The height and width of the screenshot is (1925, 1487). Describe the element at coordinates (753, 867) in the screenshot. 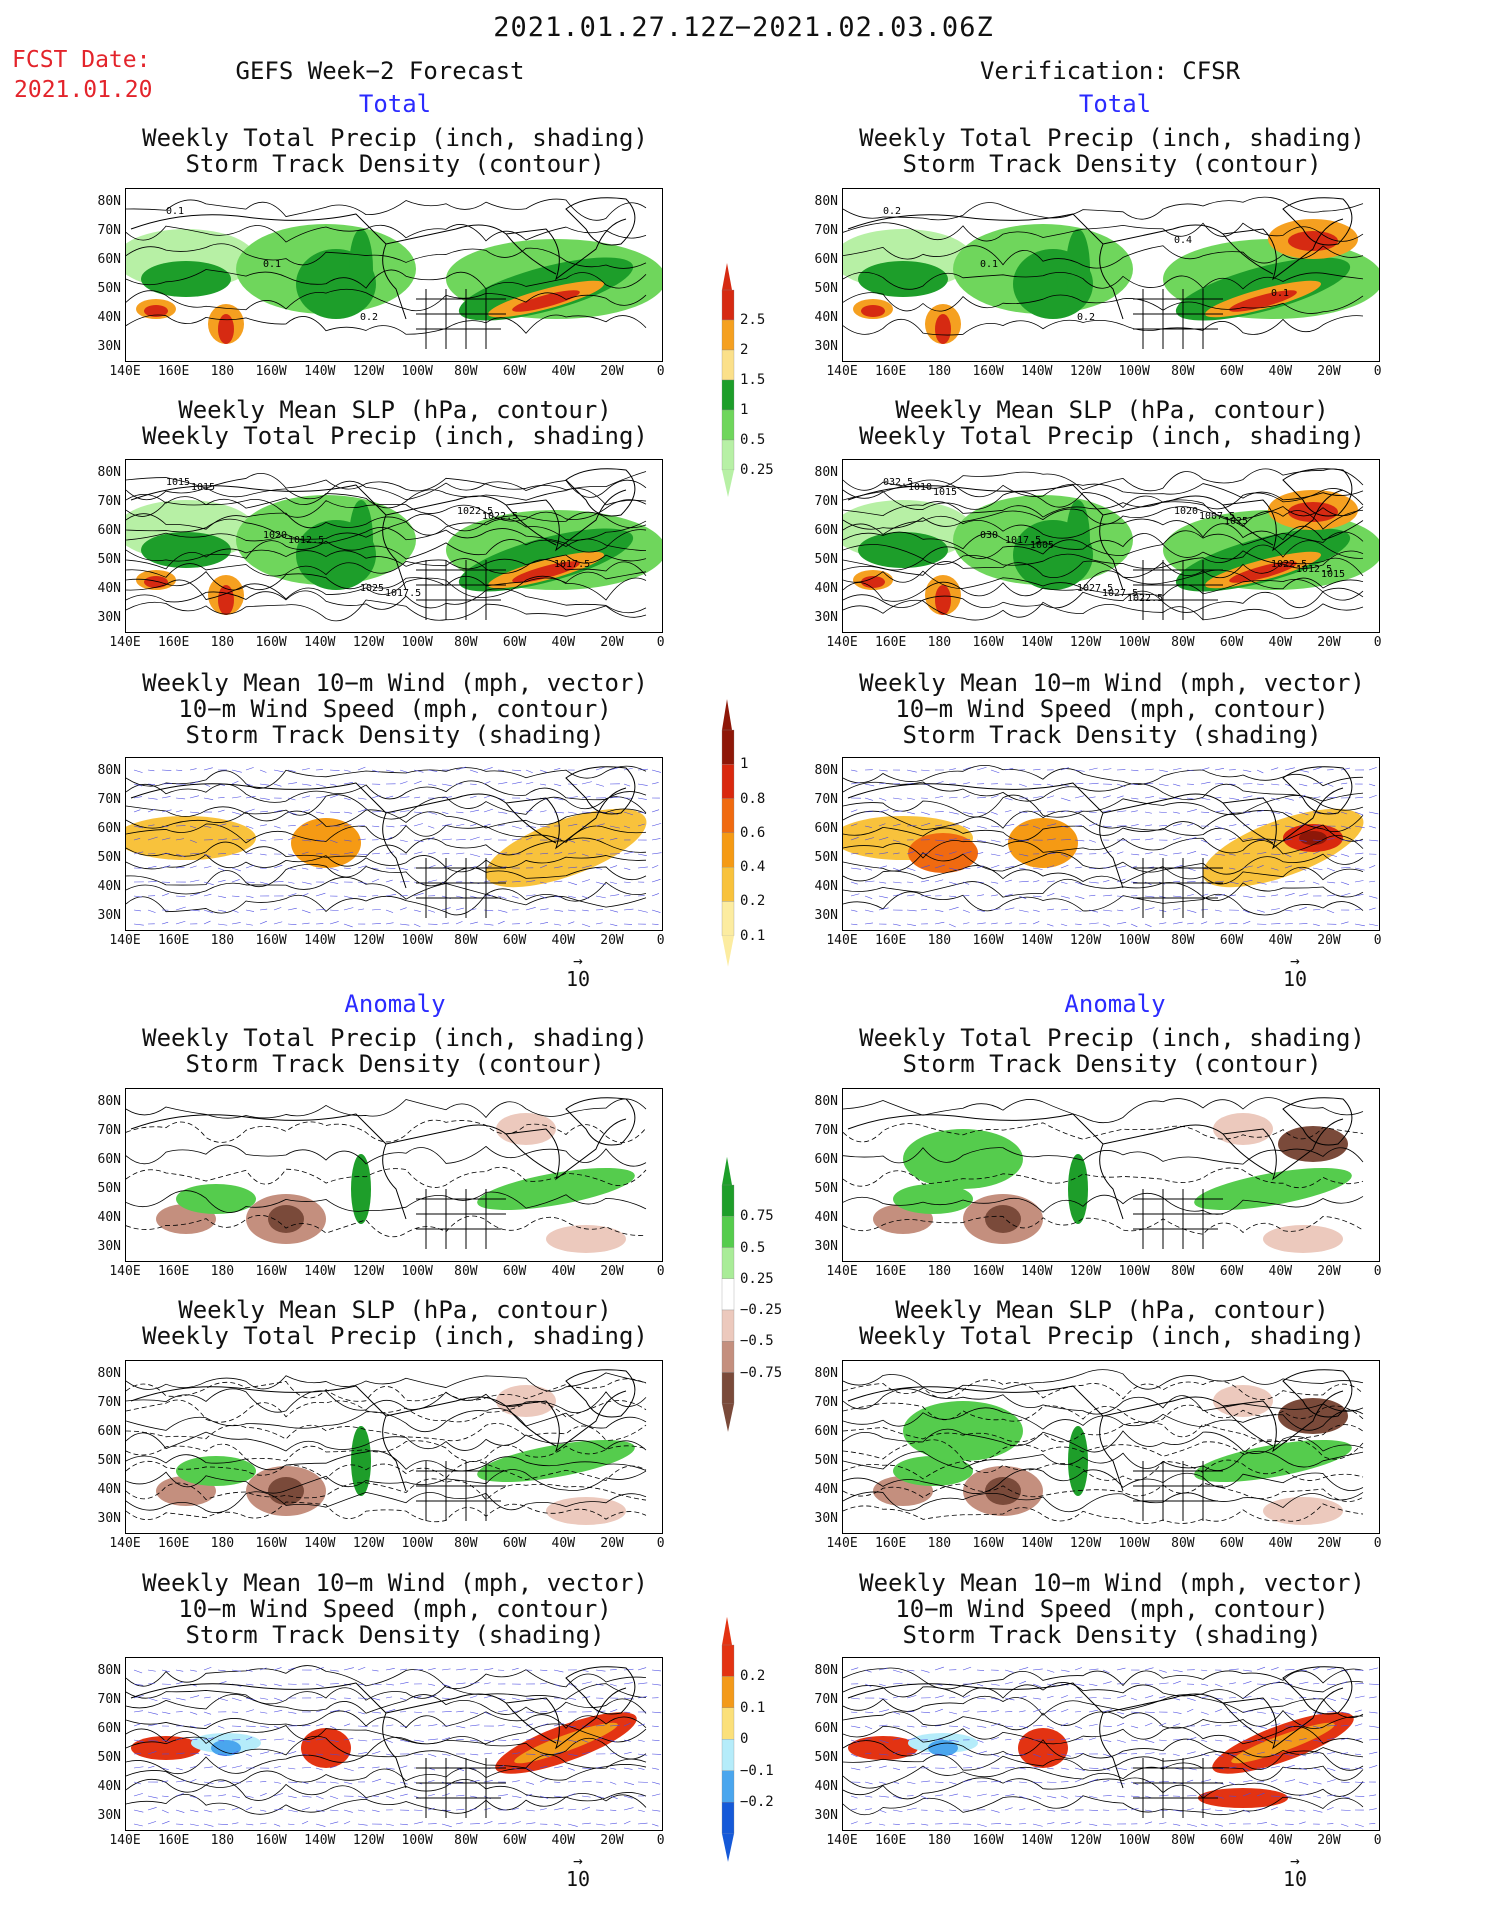

I see `colorbar-label: 0.4` at that location.